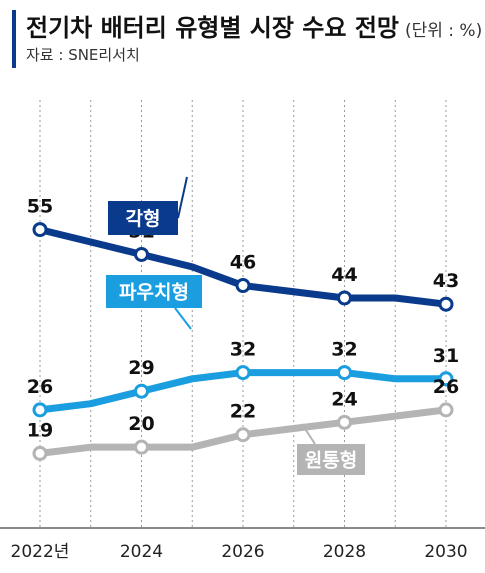  I want to click on x-tick-label: 2024, so click(141, 552).